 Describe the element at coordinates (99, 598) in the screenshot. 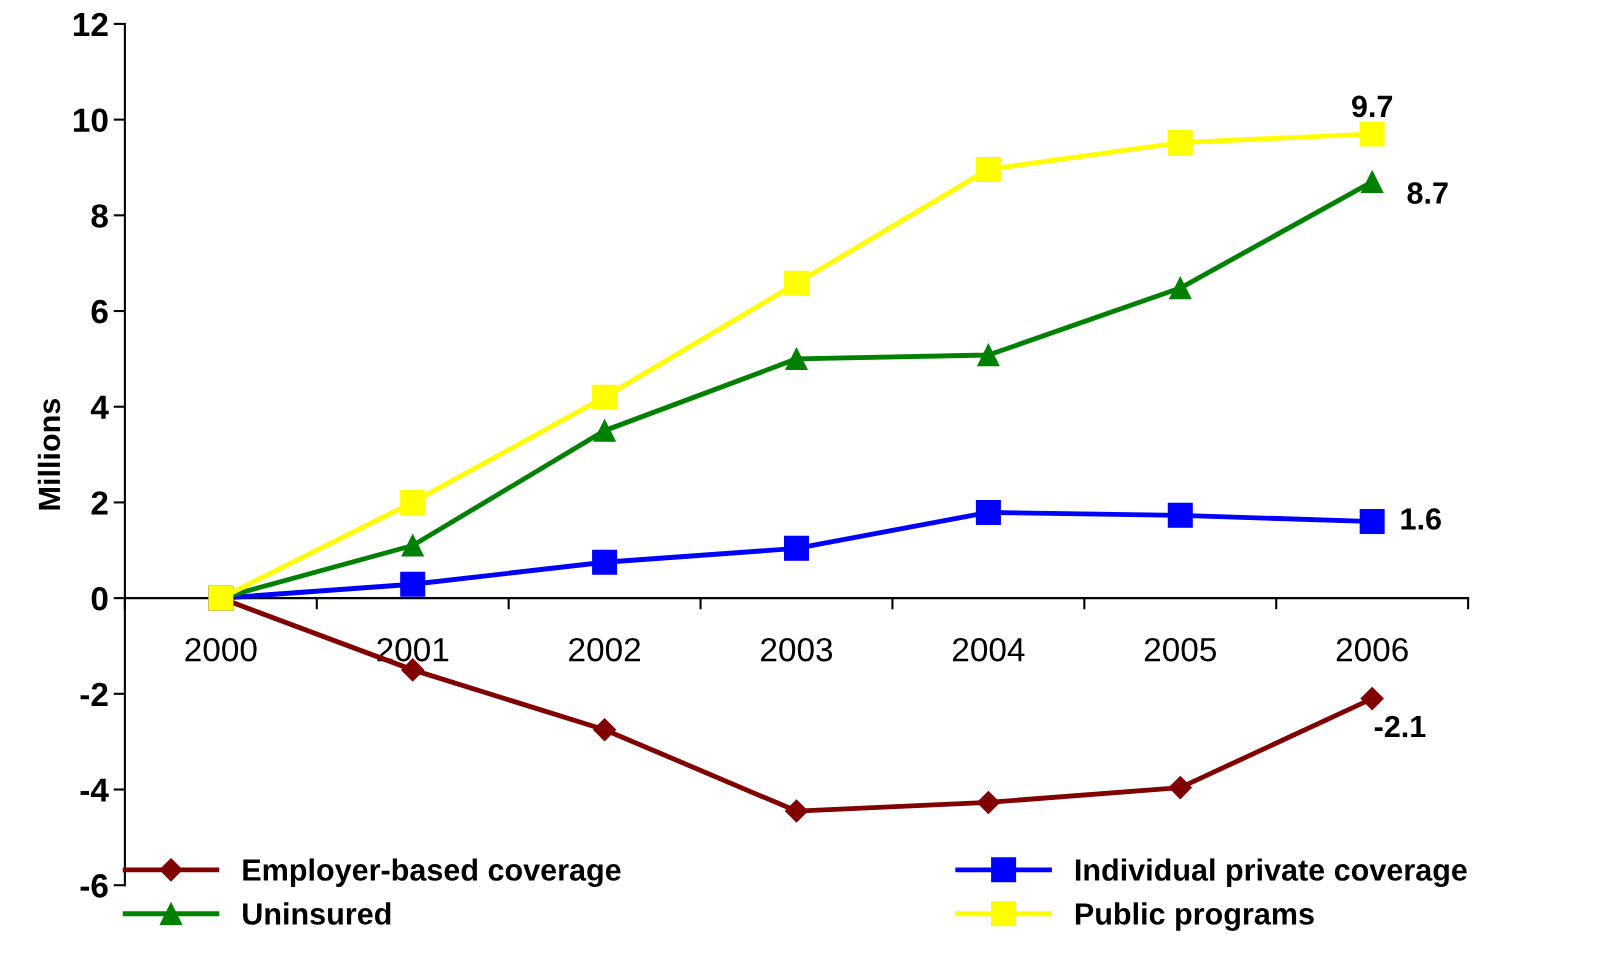

I see `y-tick-label: 0` at that location.